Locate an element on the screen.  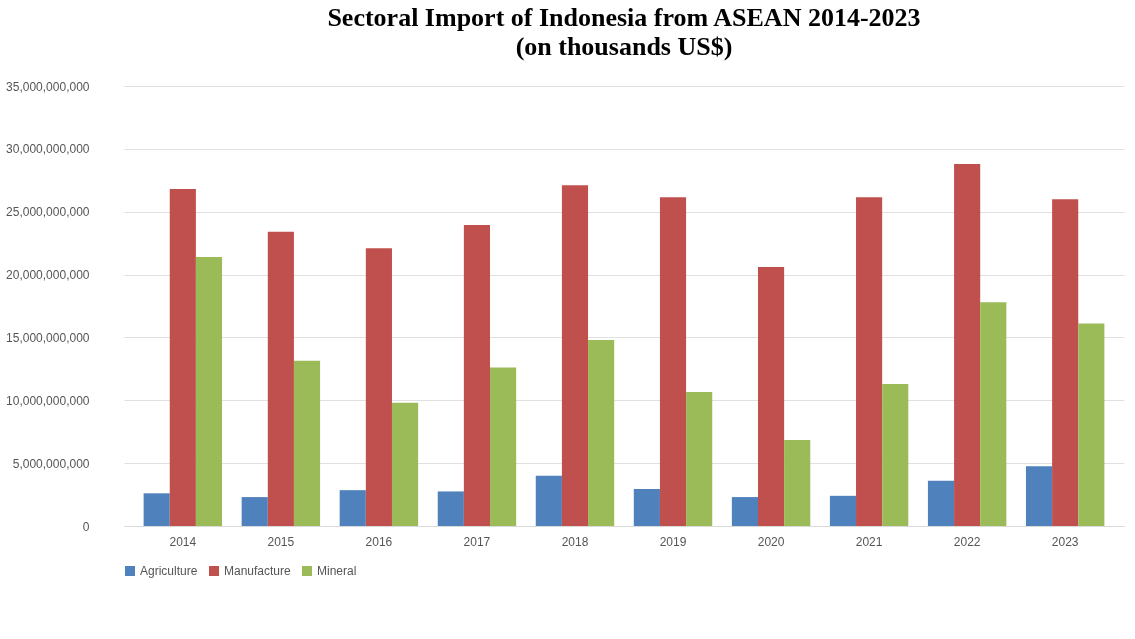
x-tick-label: 2018 is located at coordinates (575, 541).